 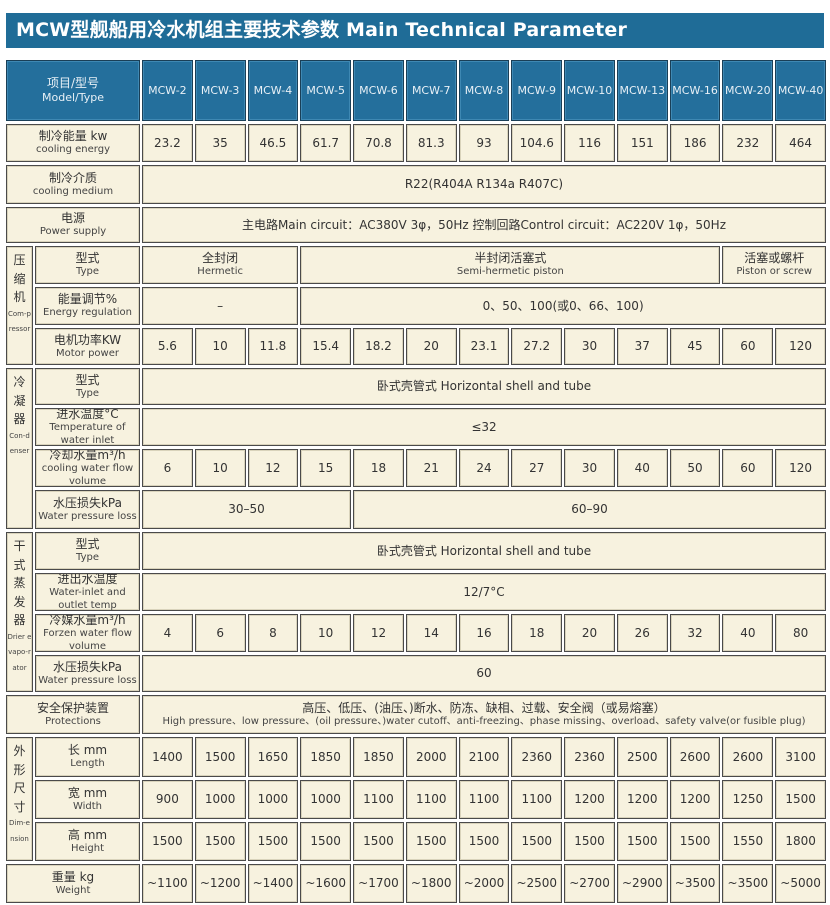 I want to click on value-text: 2360, so click(x=537, y=756).